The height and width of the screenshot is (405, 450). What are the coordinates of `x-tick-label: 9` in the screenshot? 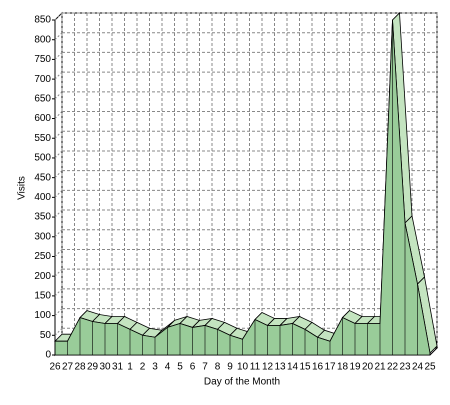 It's located at (230, 367).